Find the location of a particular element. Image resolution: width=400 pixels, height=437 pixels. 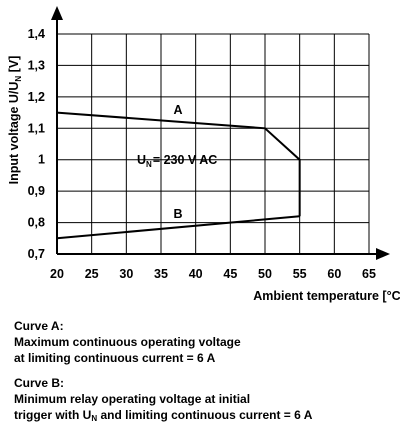

x-tick-30: 30 is located at coordinates (126, 274).